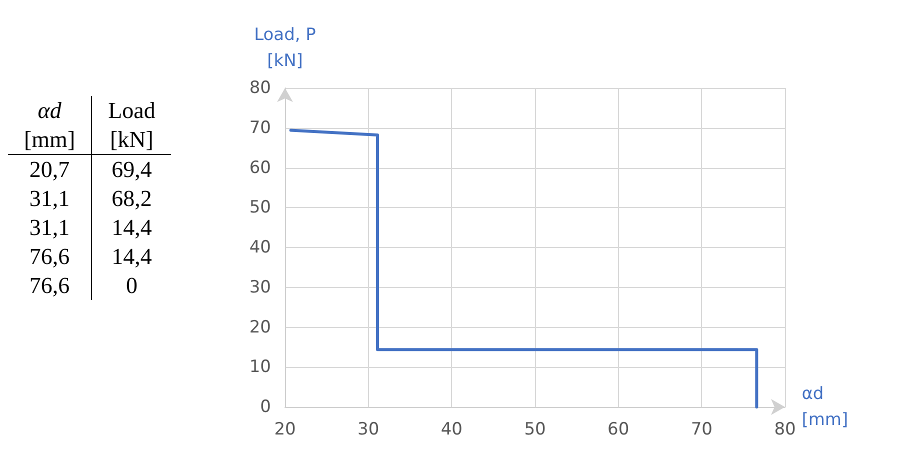  I want to click on x-axis-title: αd [mm], so click(825, 407).